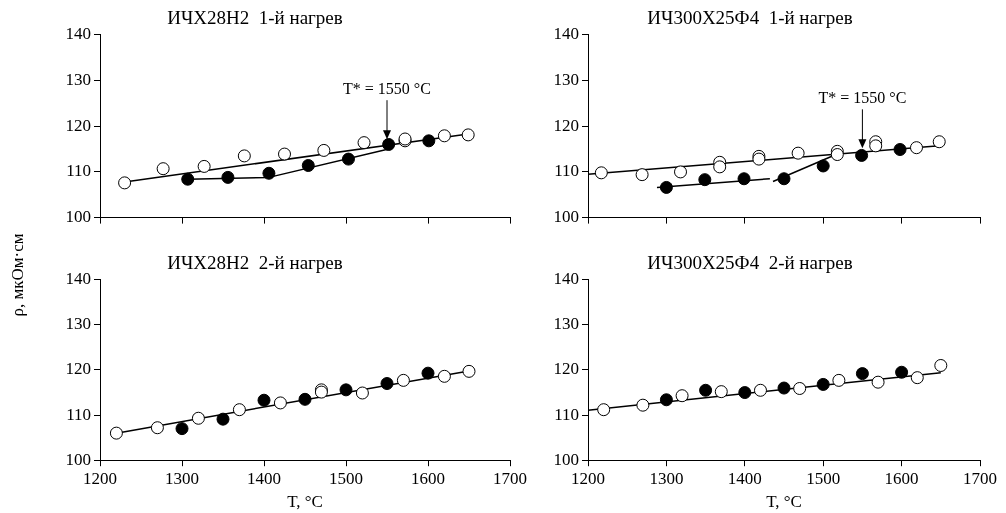 This screenshot has height=513, width=1006. I want to click on chart-title: ИЧХ28Н2 1-й нагрев, so click(255, 18).